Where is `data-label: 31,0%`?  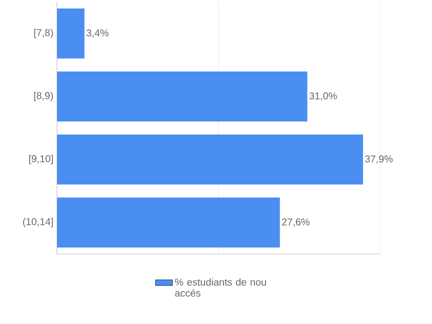
data-label: 31,0% is located at coordinates (323, 96).